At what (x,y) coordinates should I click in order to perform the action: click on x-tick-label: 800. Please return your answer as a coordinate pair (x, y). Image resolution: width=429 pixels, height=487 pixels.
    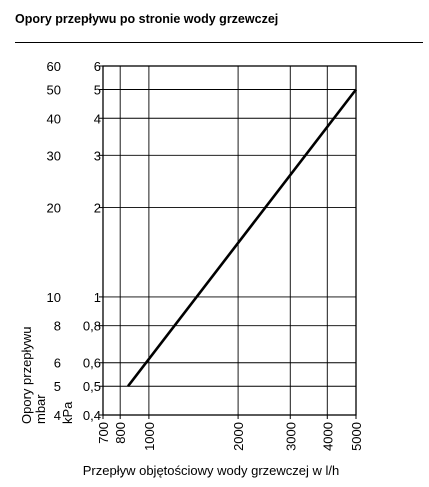
    Looking at the image, I should click on (120, 433).